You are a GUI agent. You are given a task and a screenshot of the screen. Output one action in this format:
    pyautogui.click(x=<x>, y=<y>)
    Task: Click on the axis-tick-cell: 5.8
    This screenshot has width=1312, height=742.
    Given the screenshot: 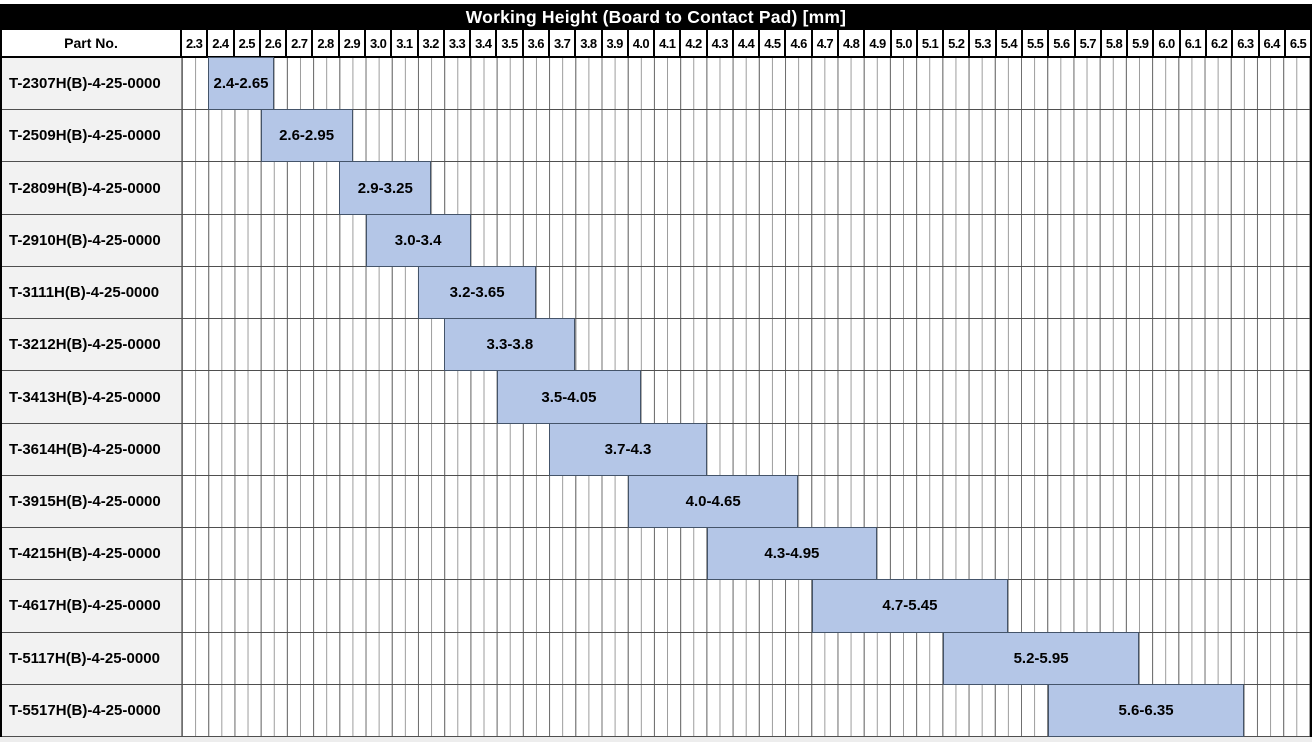 What is the action you would take?
    pyautogui.click(x=1112, y=43)
    